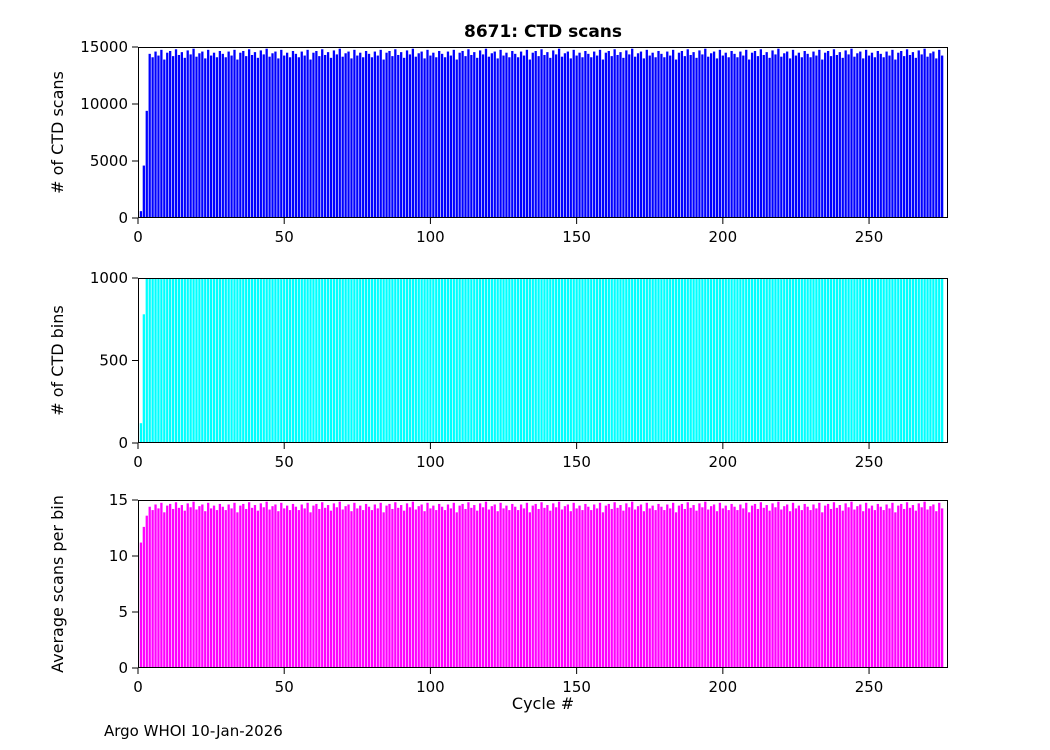 This screenshot has width=1050, height=750. I want to click on y-tick-label: 5, so click(123, 612).